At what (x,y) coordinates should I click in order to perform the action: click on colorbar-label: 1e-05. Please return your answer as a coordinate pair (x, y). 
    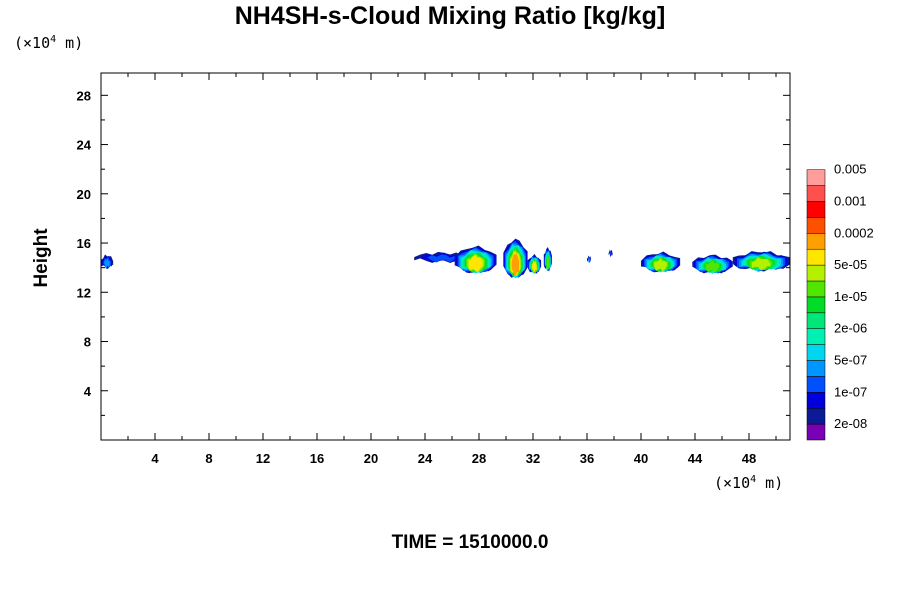
    Looking at the image, I should click on (850, 296).